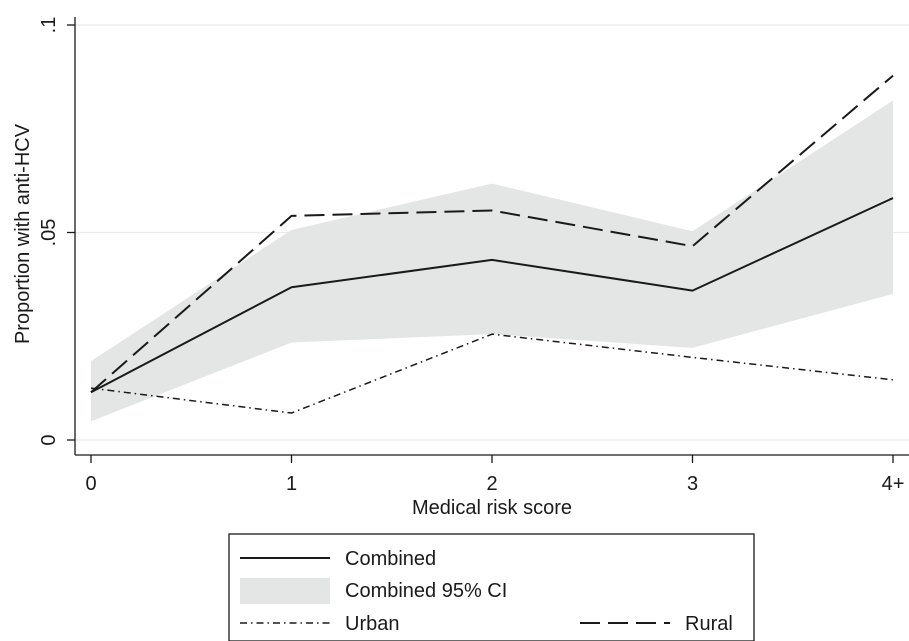 This screenshot has width=909, height=641. Describe the element at coordinates (291, 484) in the screenshot. I see `x-tick-label-1: 1` at that location.